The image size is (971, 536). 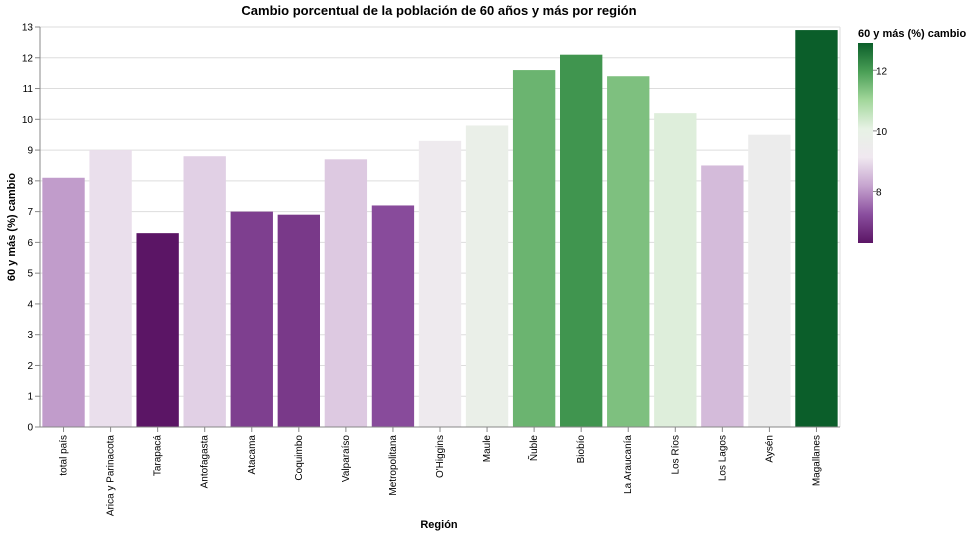 I want to click on y-tick-label: 5, so click(x=30, y=274).